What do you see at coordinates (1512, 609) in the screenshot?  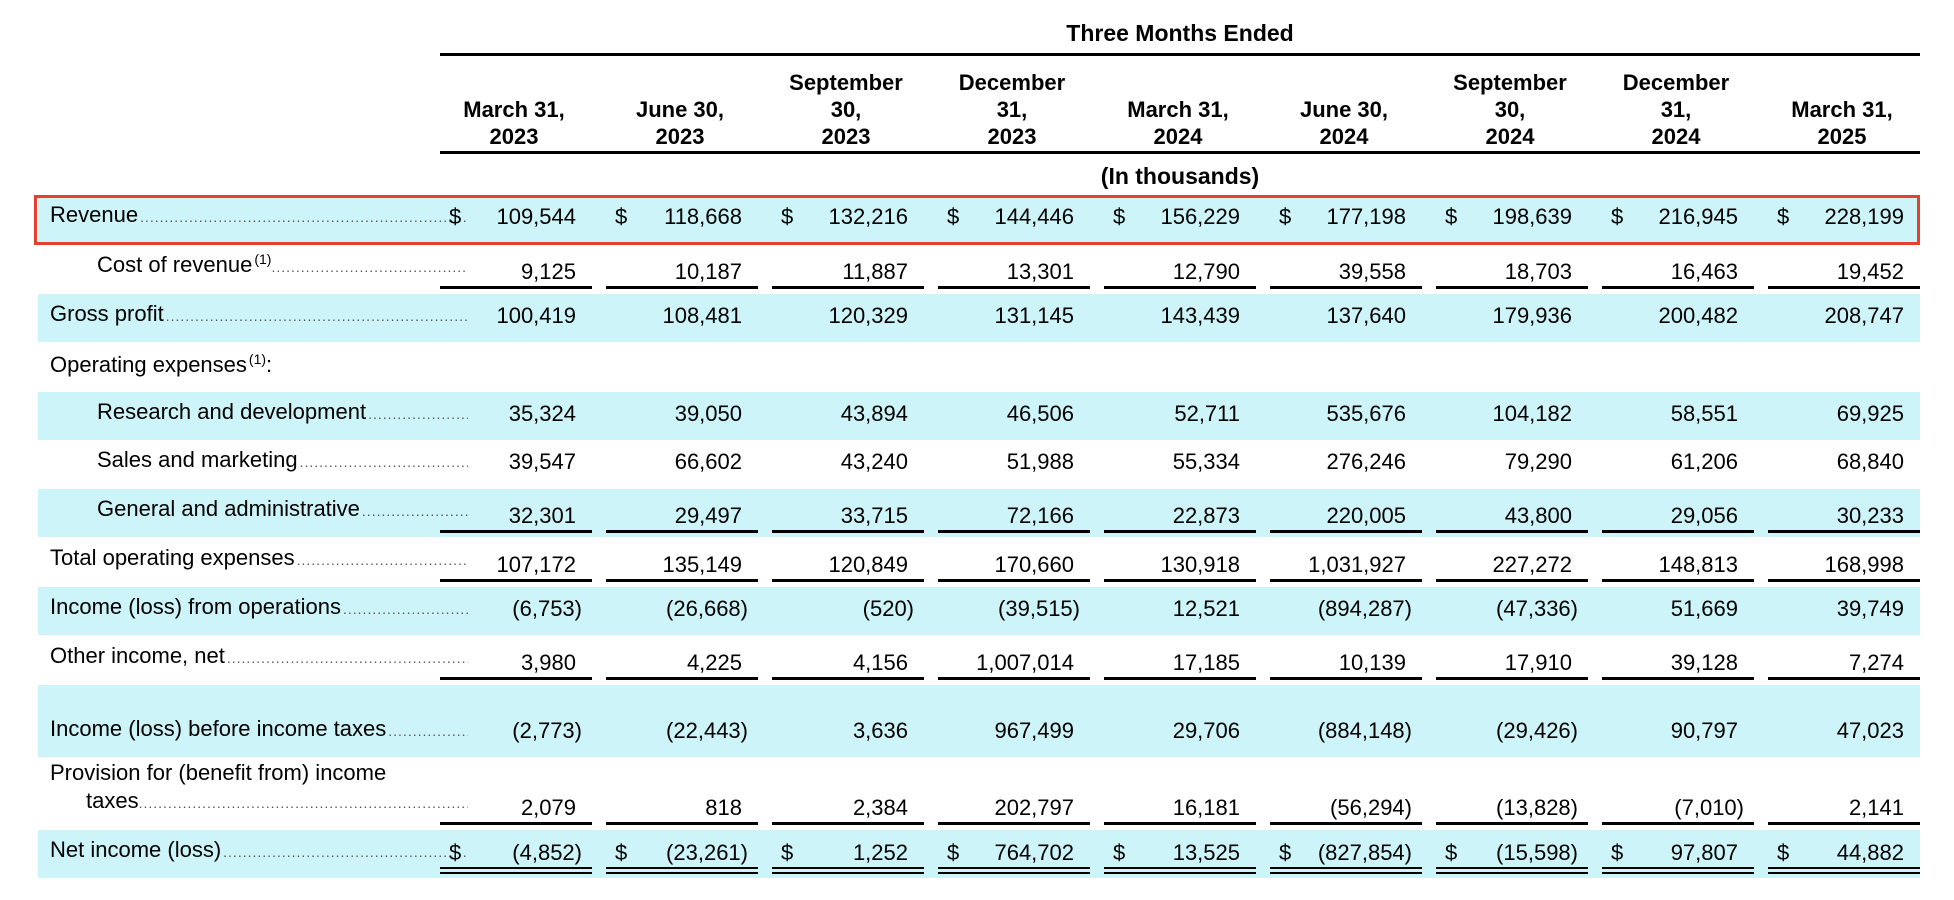 I see `value-cell: (47,336)` at bounding box center [1512, 609].